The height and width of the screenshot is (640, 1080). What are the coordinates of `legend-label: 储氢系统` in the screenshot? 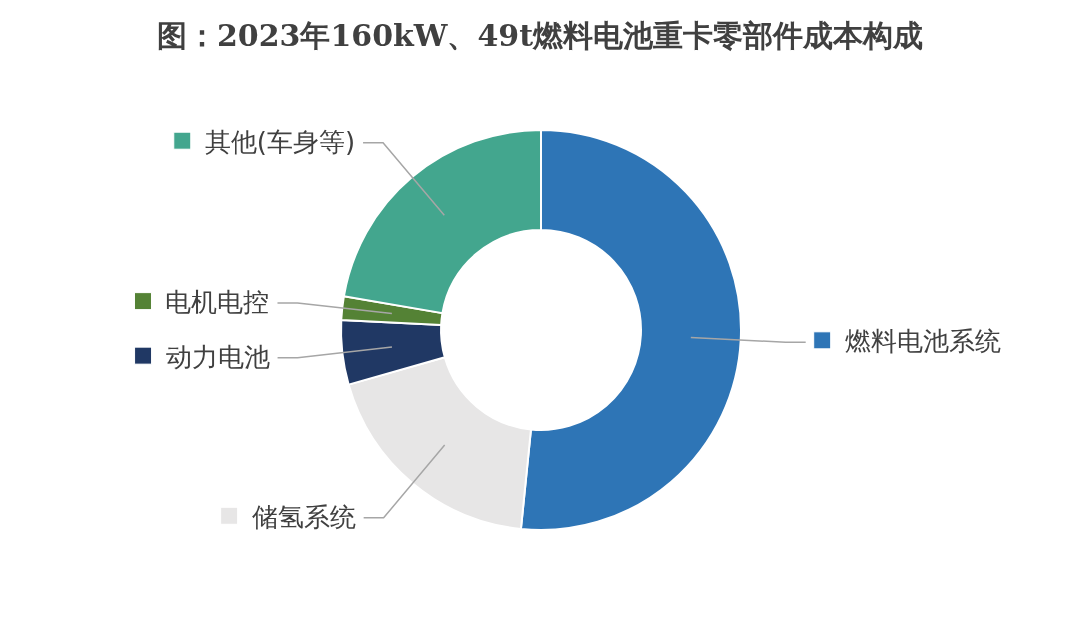 It's located at (303, 516).